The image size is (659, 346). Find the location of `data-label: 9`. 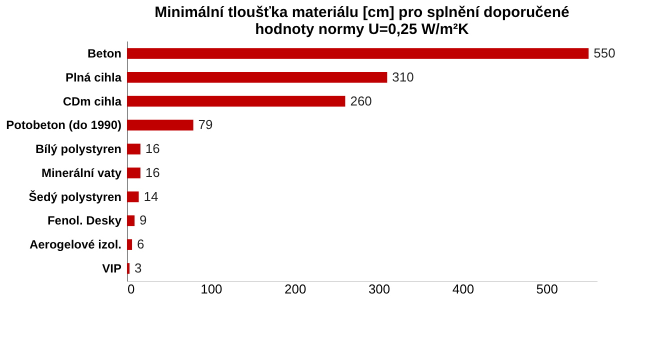

data-label: 9 is located at coordinates (143, 220).